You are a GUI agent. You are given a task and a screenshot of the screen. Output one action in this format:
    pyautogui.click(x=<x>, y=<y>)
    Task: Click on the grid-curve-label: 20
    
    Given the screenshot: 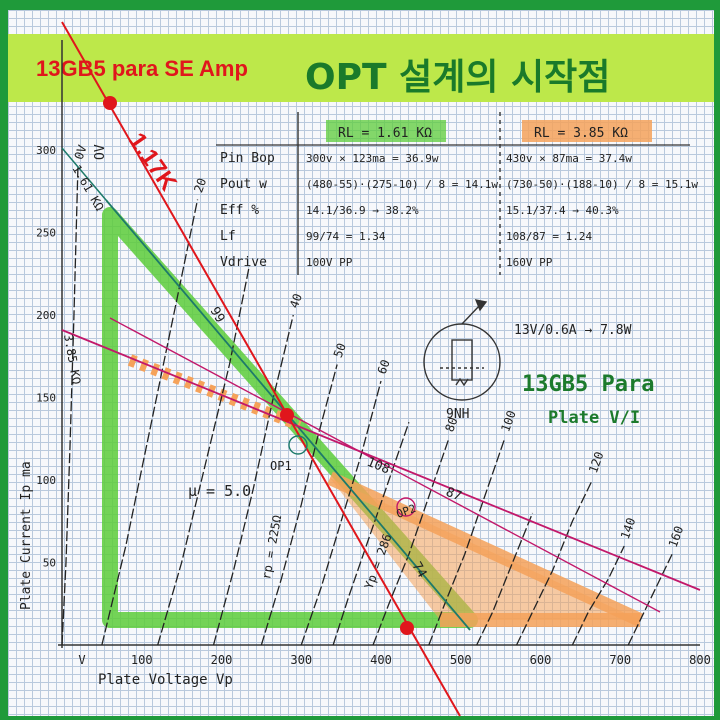 What is the action you would take?
    pyautogui.click(x=200, y=185)
    